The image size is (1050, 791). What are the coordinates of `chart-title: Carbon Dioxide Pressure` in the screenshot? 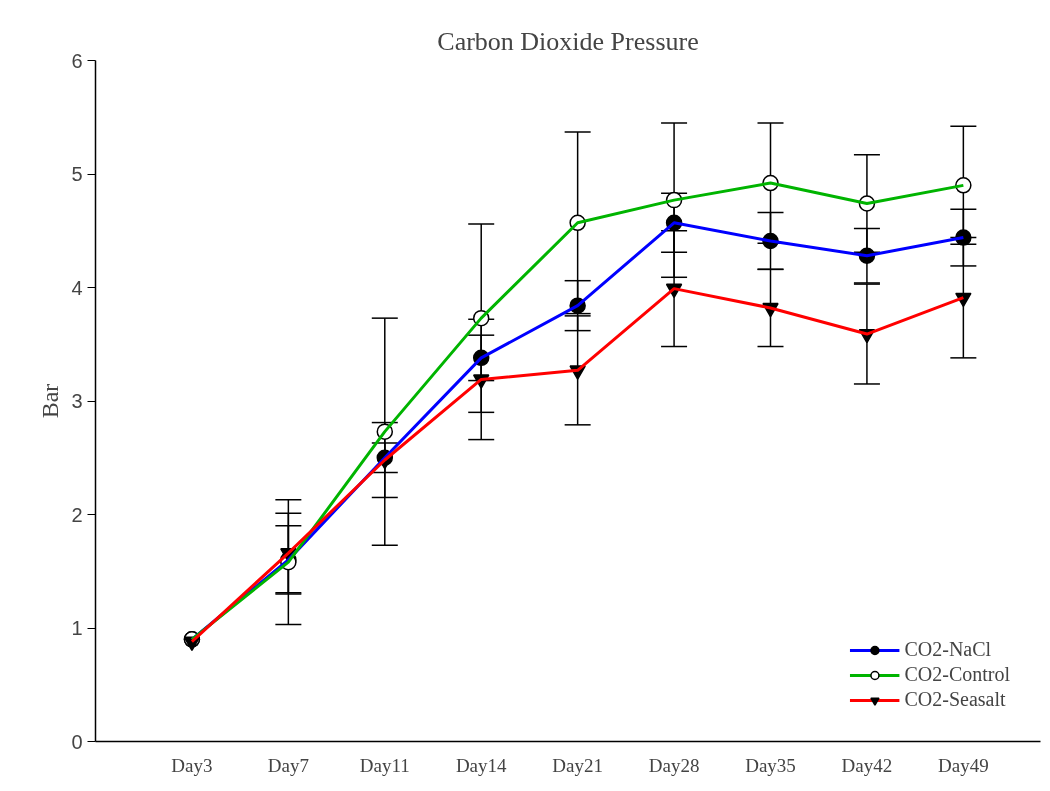 It's located at (568, 41).